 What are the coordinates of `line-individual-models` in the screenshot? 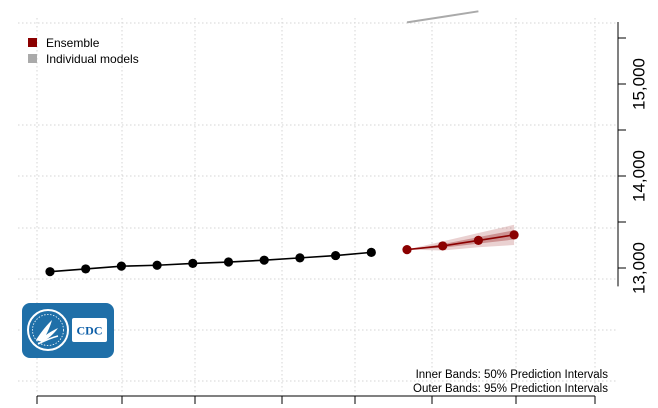 It's located at (442, 17).